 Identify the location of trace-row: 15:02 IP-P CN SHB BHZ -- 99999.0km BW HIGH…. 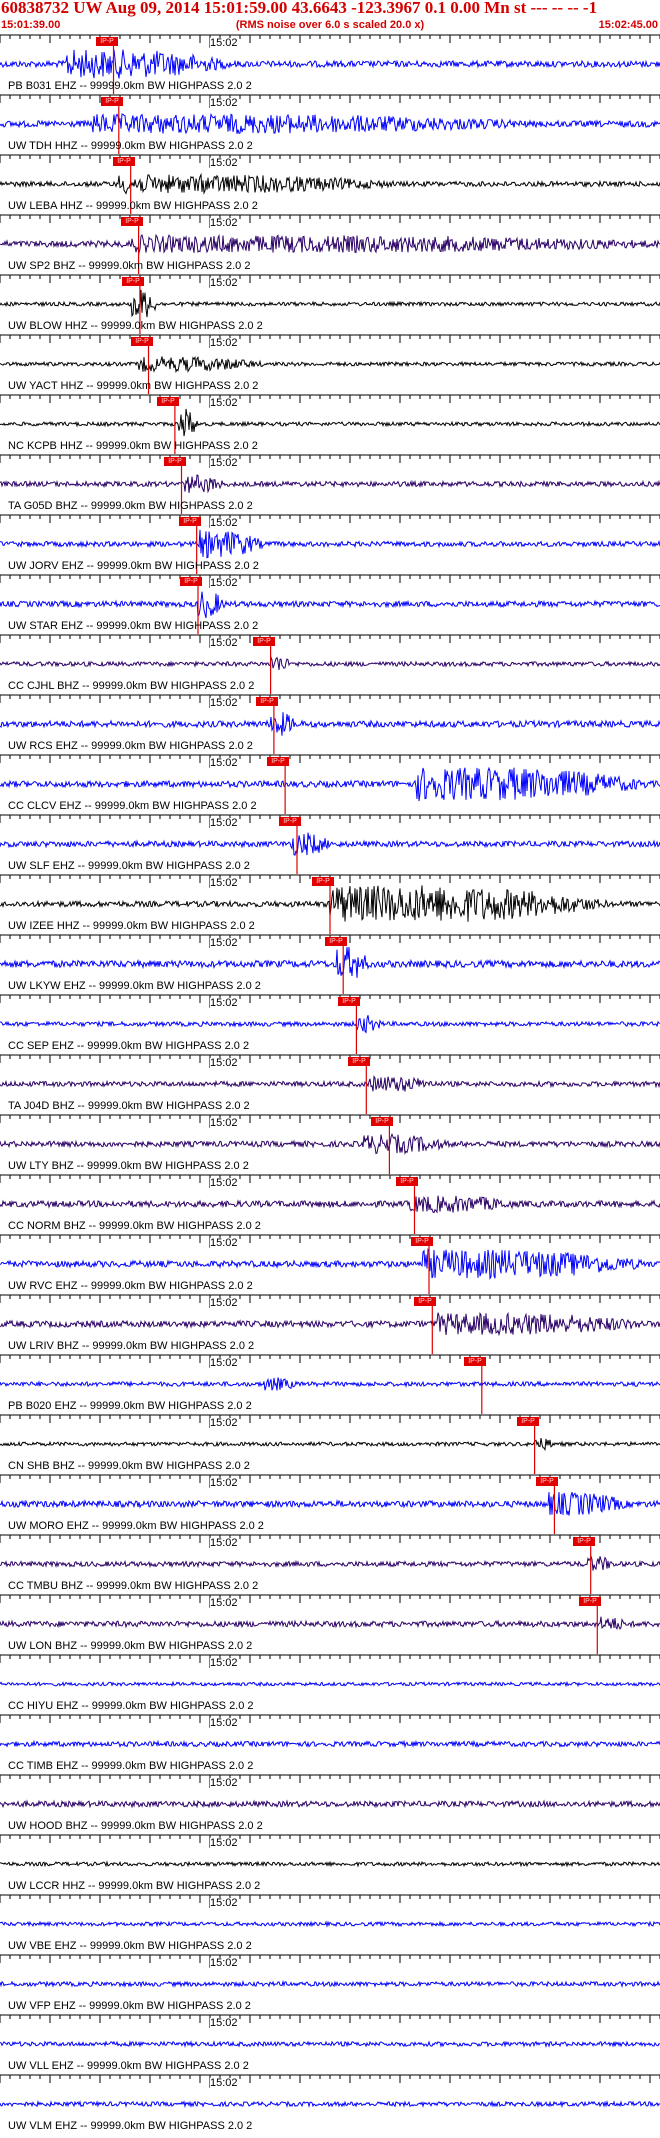
(330, 1444).